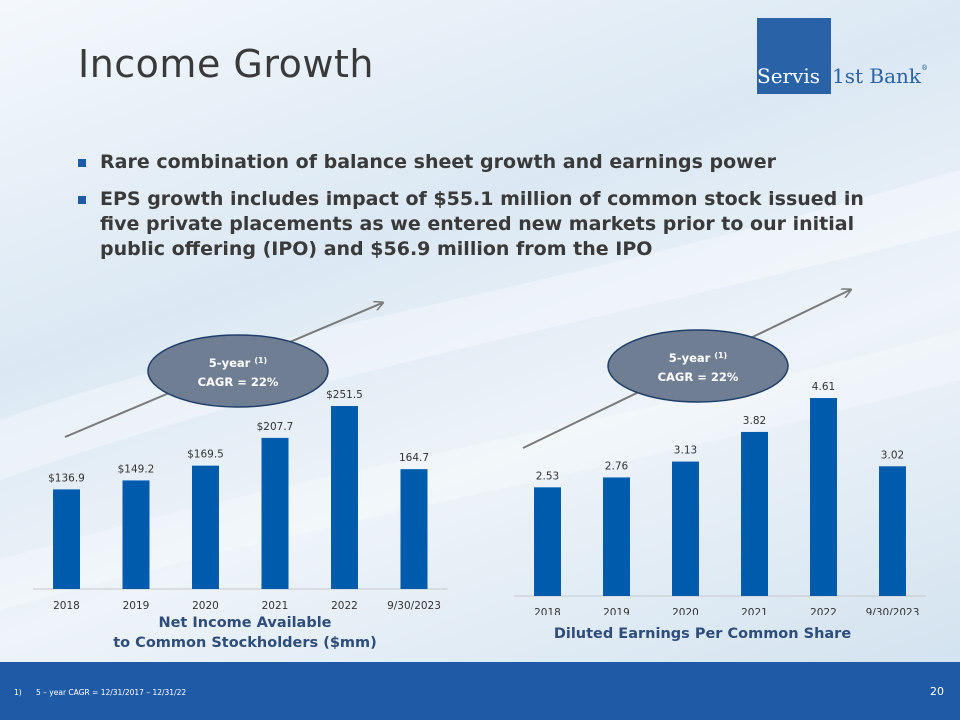 Image resolution: width=960 pixels, height=720 pixels. I want to click on page-number: 20, so click(937, 691).